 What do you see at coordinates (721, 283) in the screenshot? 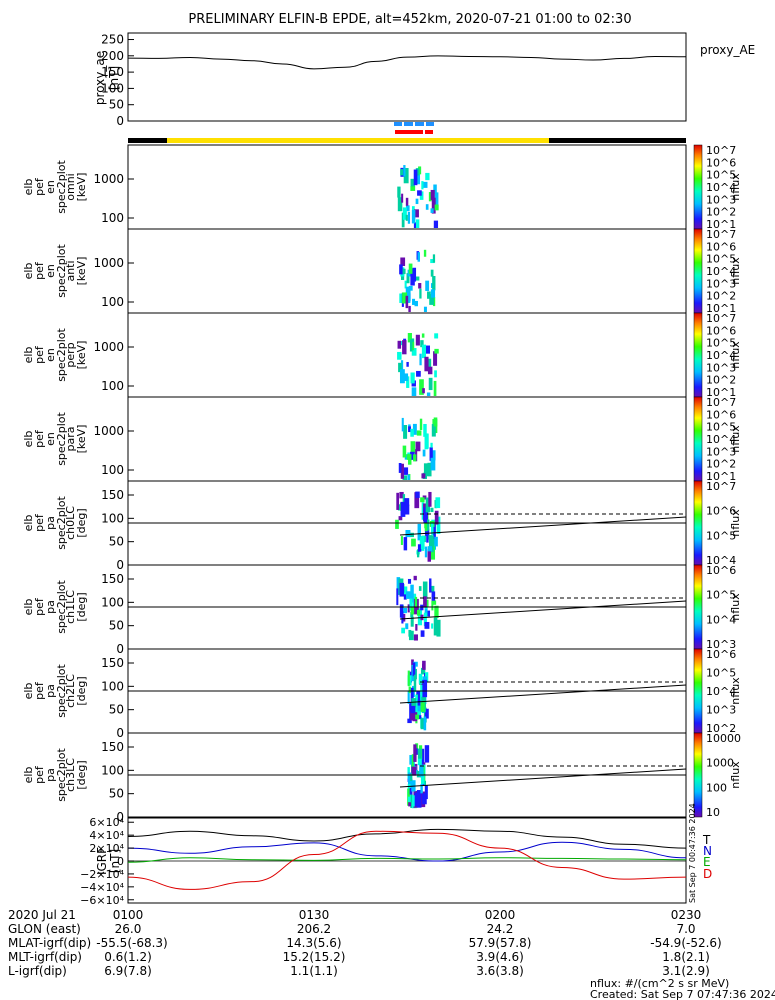
I see `colorbar-tick: 10^3` at bounding box center [721, 283].